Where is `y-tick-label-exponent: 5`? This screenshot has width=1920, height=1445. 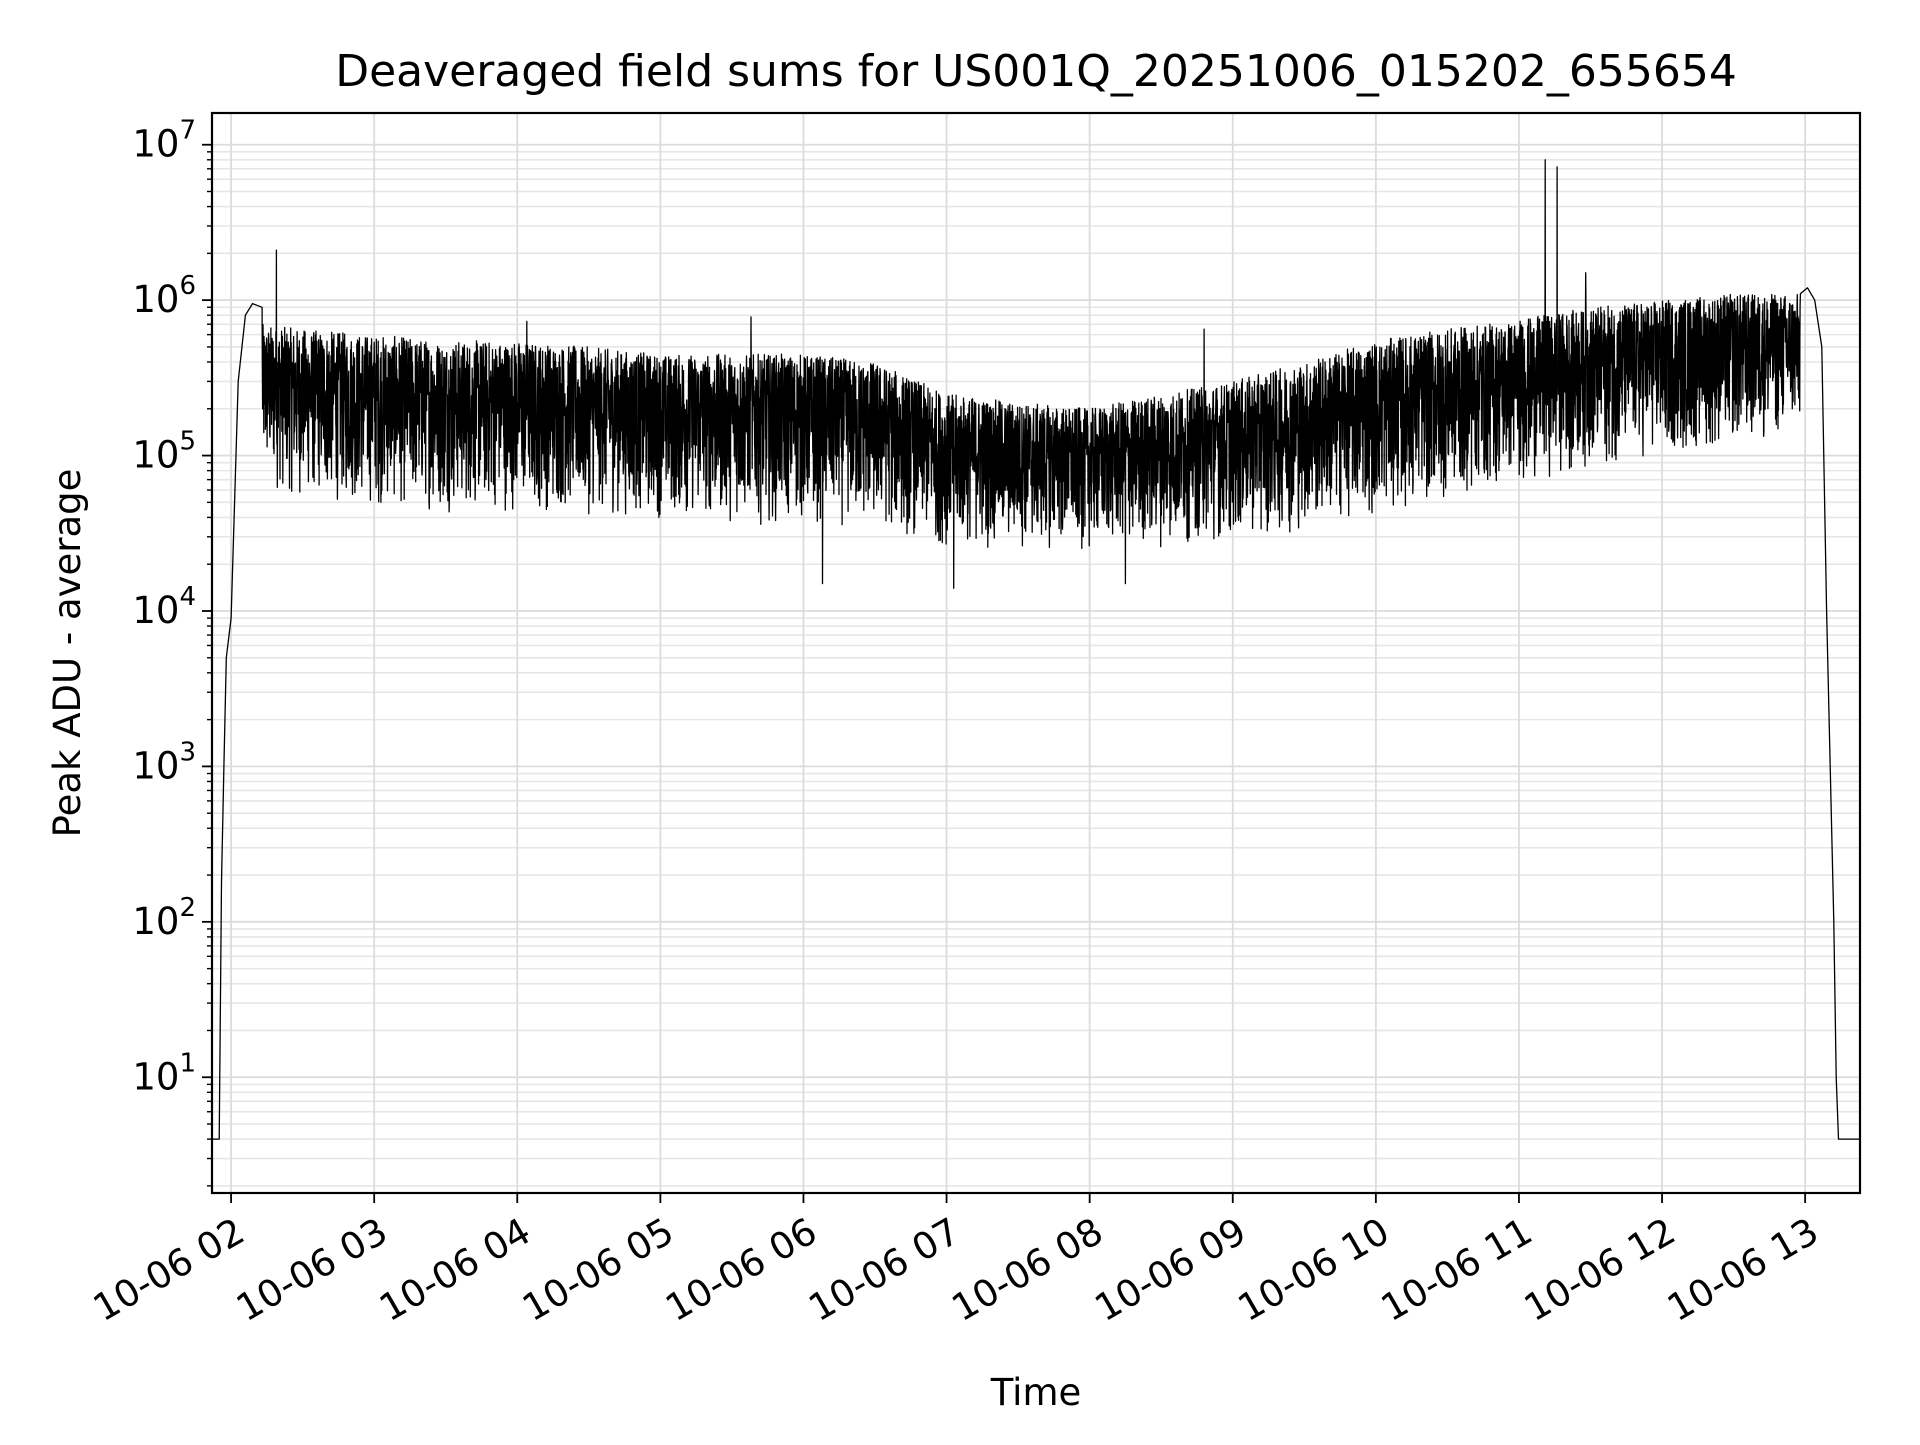 y-tick-label-exponent: 5 is located at coordinates (187, 442).